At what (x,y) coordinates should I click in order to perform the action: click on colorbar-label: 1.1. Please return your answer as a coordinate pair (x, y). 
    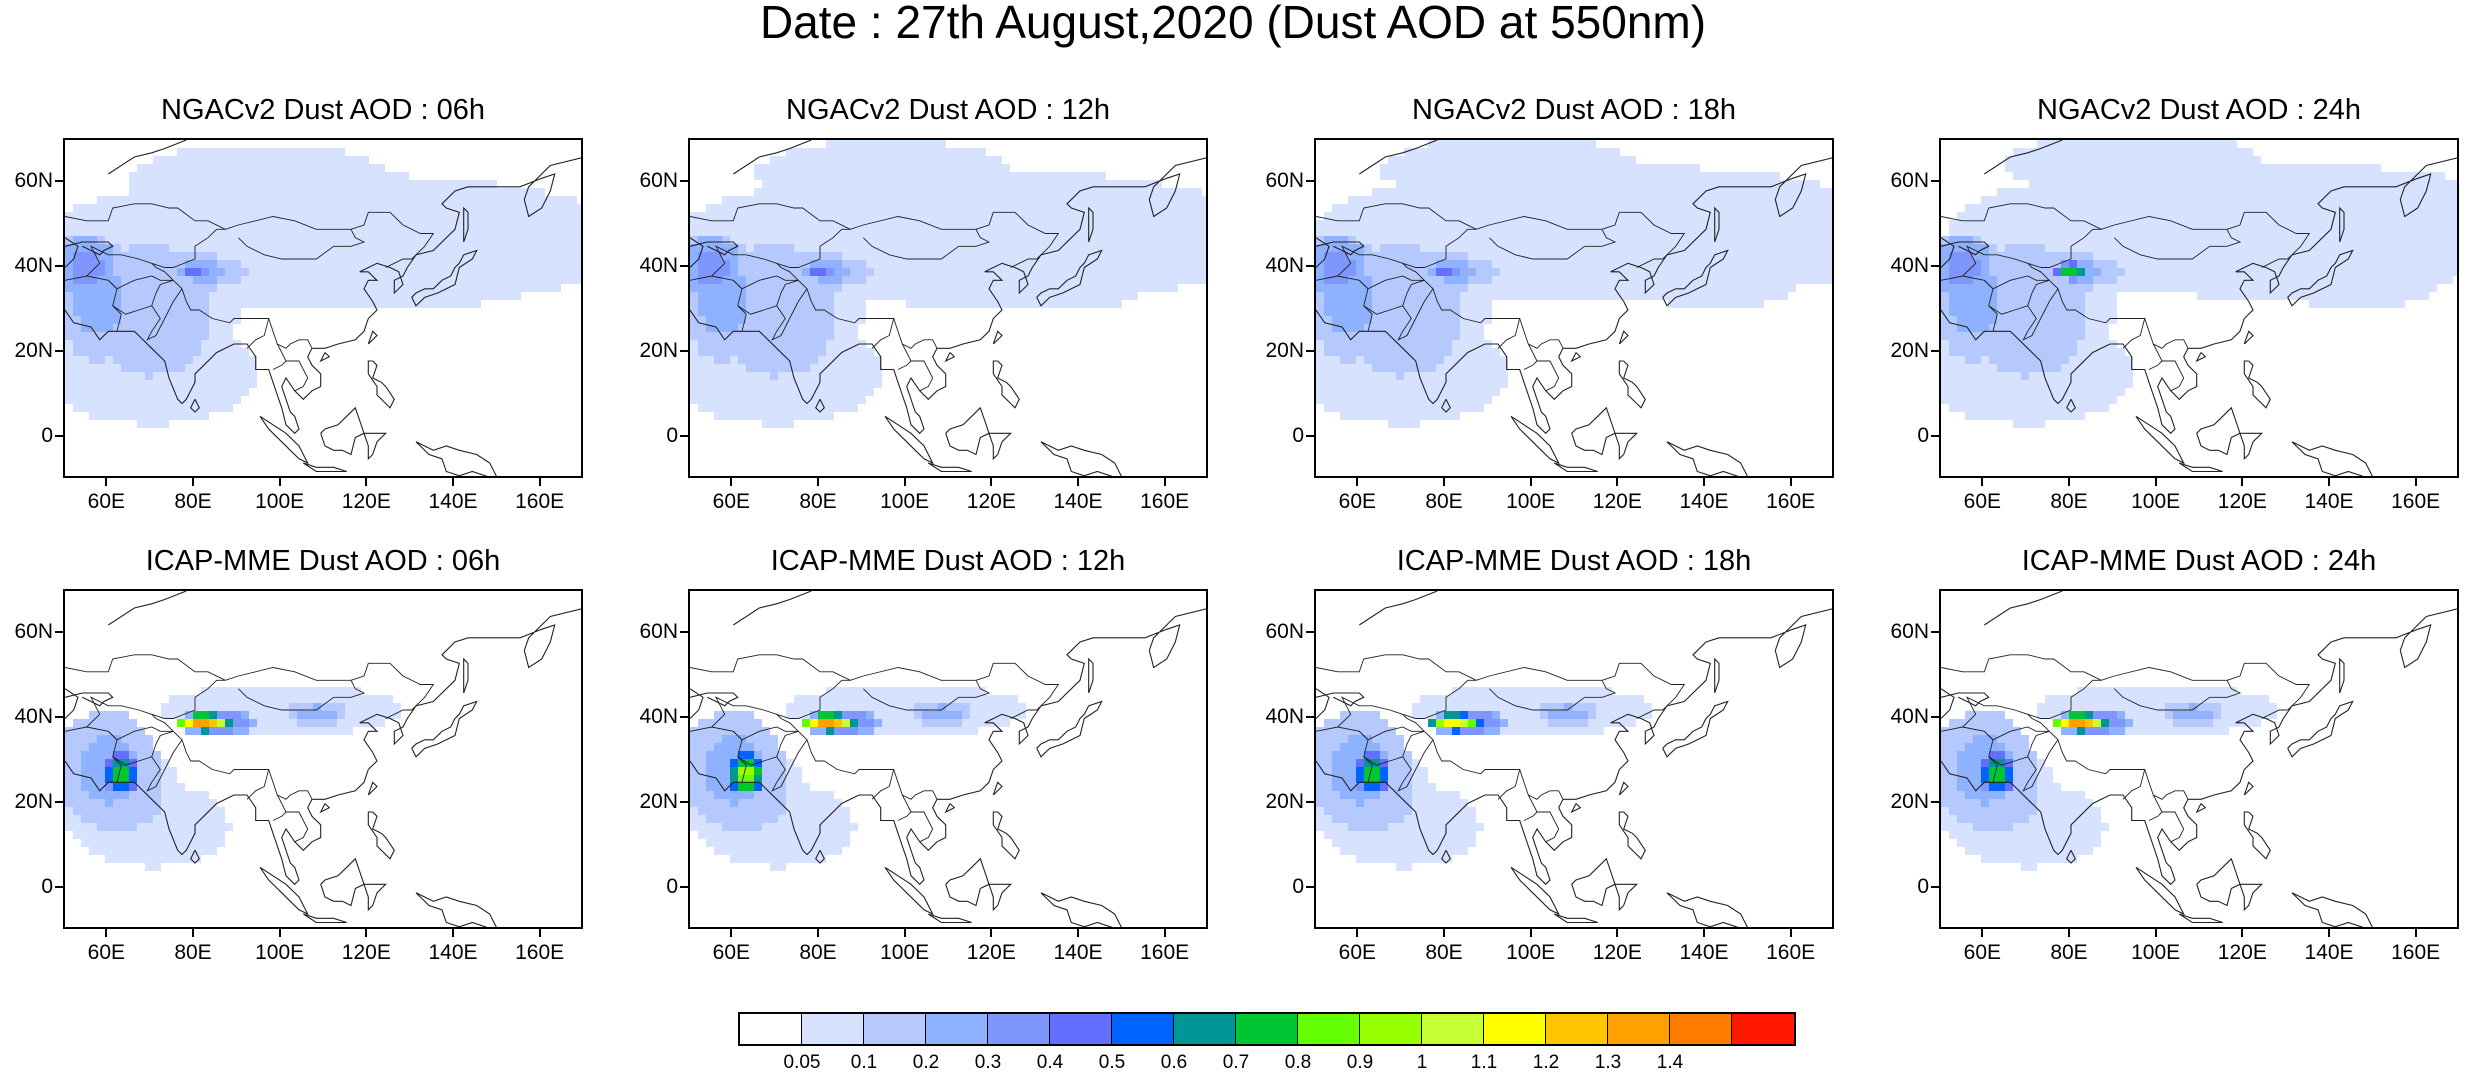
    Looking at the image, I should click on (1484, 1063).